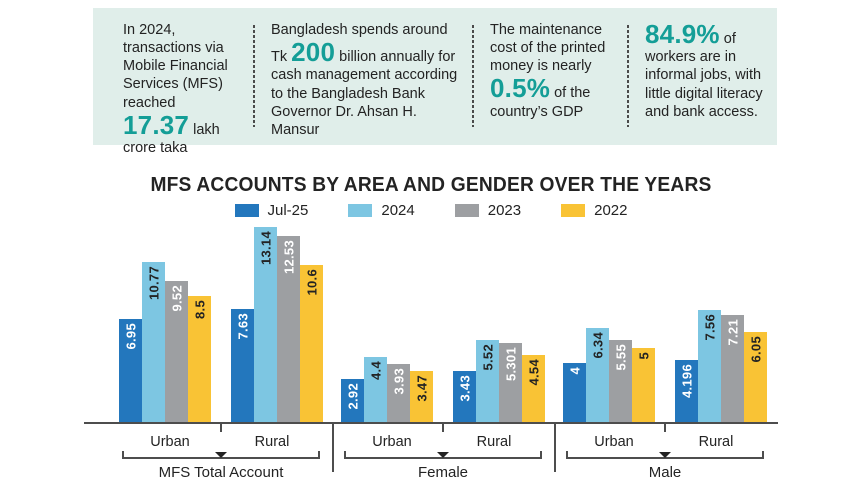 The width and height of the screenshot is (857, 482). I want to click on chart-legend: Jul-25 2024 2023 2022, so click(431, 210).